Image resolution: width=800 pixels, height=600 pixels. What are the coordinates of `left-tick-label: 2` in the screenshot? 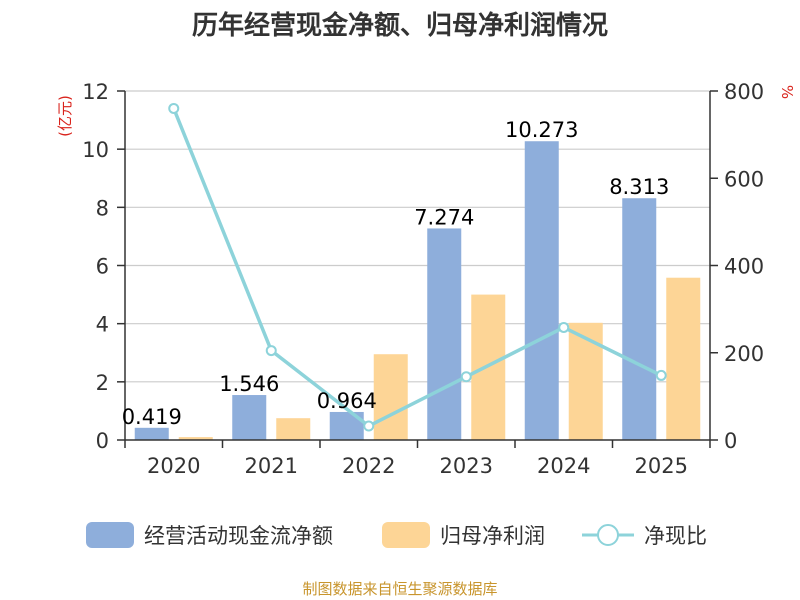 It's located at (102, 383).